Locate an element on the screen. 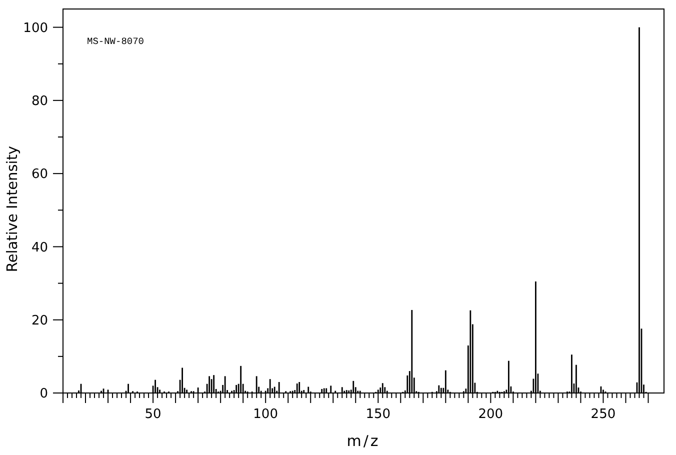 The image size is (676, 455). x-tick-label: 150 is located at coordinates (378, 414).